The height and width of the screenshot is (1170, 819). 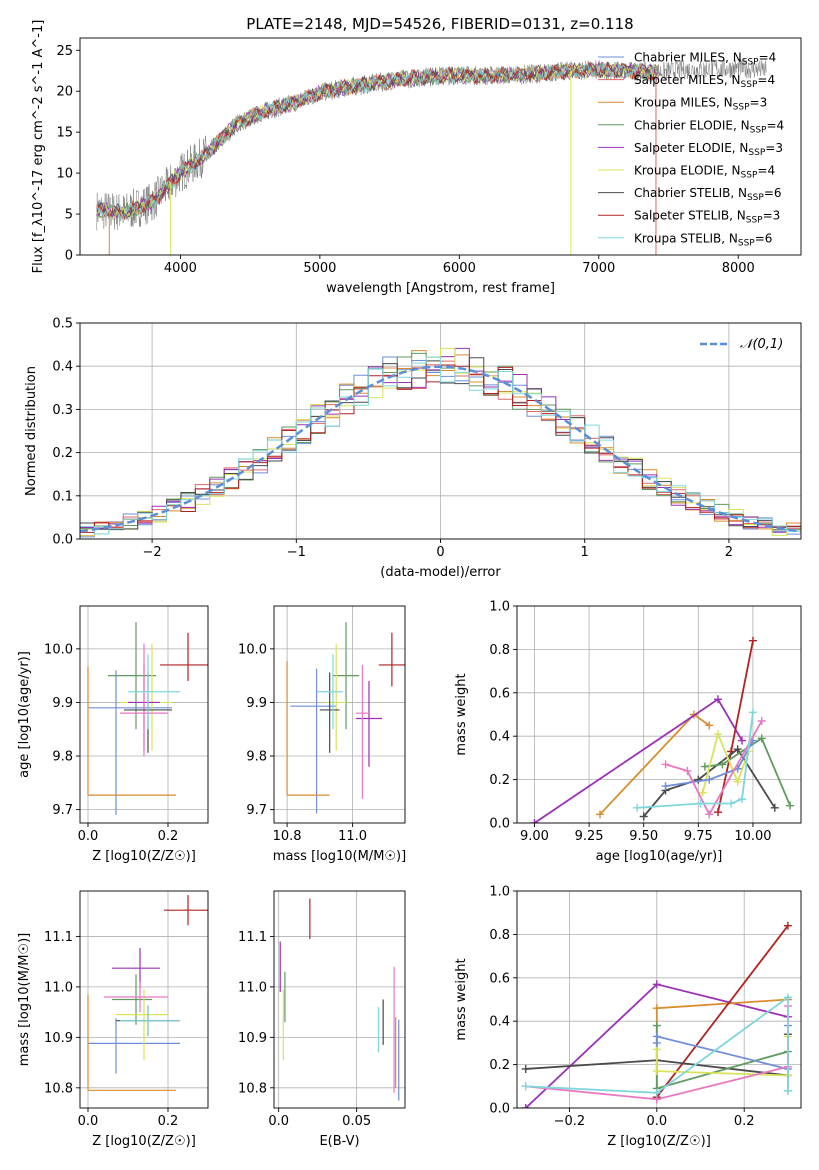 What do you see at coordinates (440, 552) in the screenshot?
I see `residuals-x-tick-label: 0` at bounding box center [440, 552].